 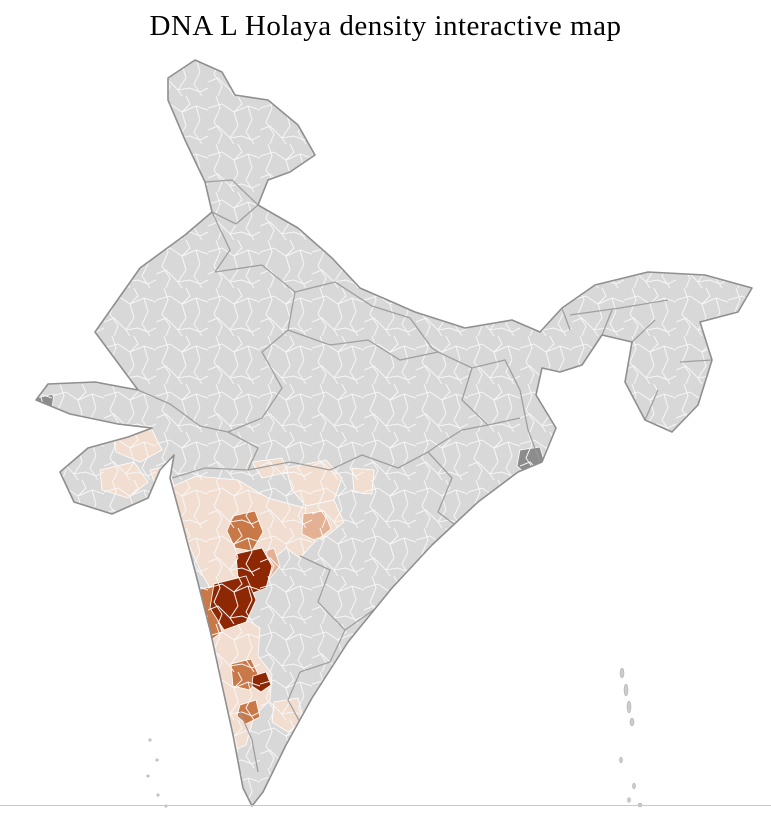 What do you see at coordinates (631, 737) in the screenshot?
I see `andaman-nicobar-islands` at bounding box center [631, 737].